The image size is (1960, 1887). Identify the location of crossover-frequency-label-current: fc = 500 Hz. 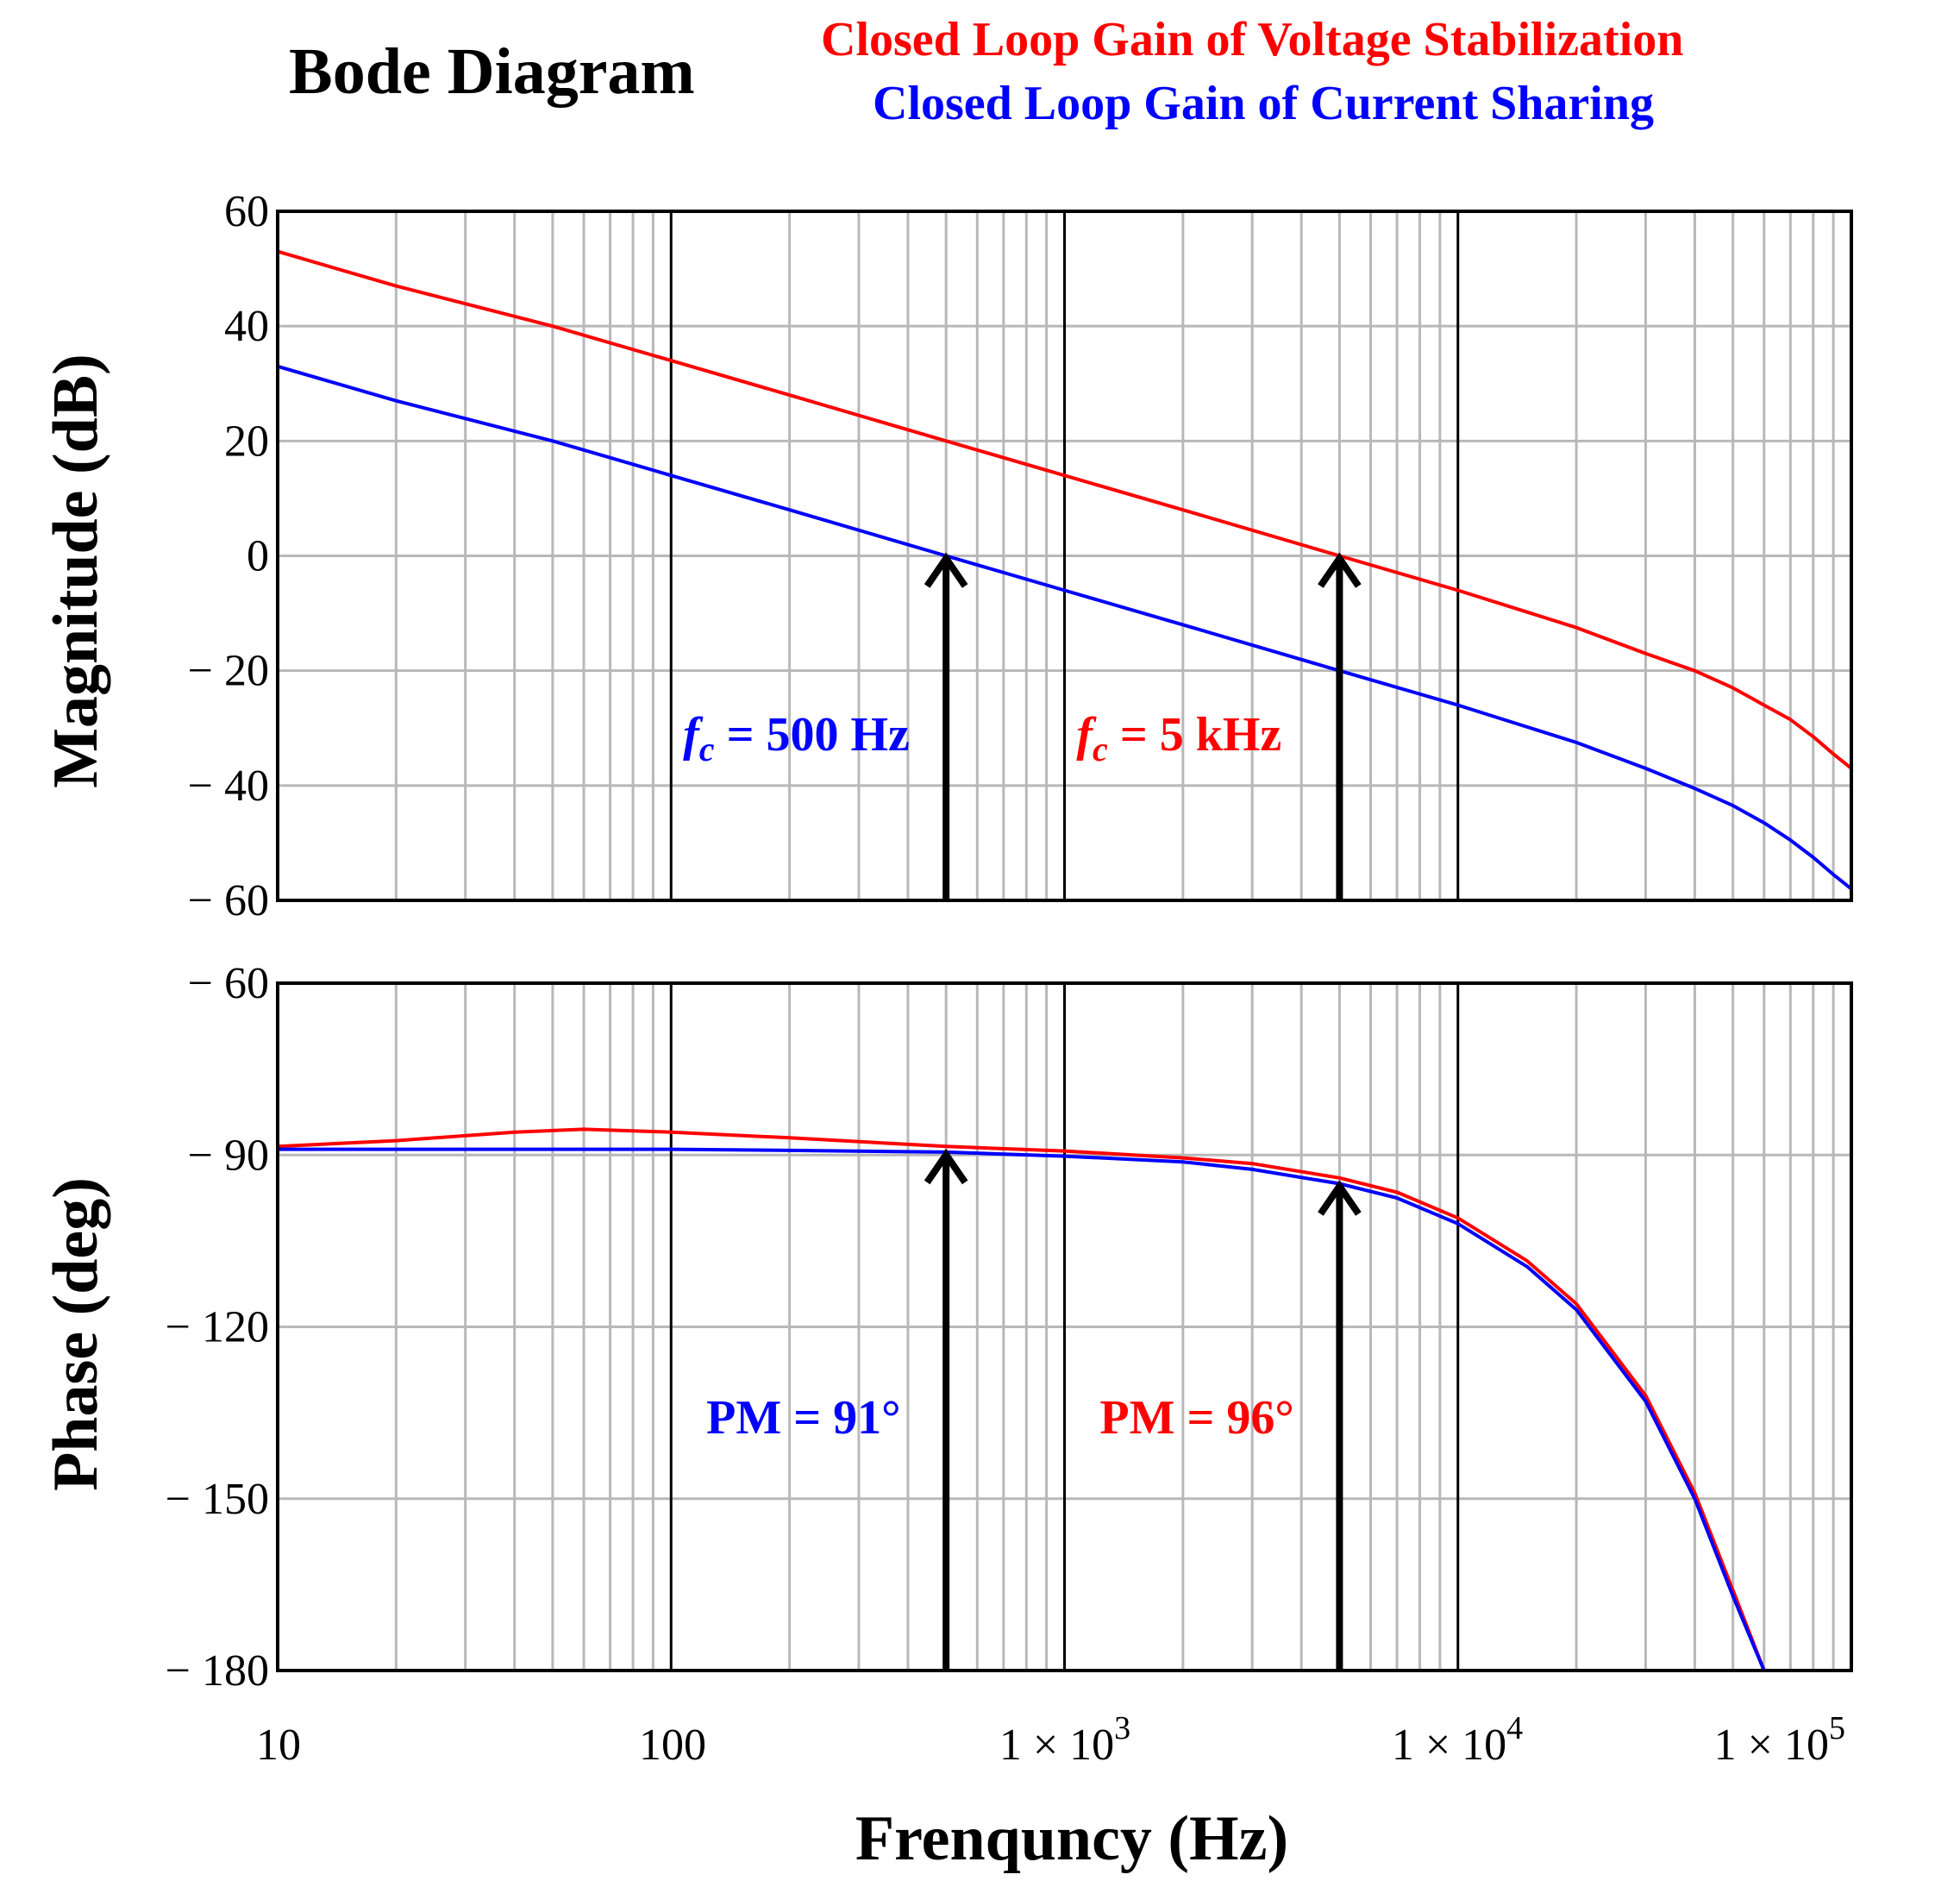
(796, 738).